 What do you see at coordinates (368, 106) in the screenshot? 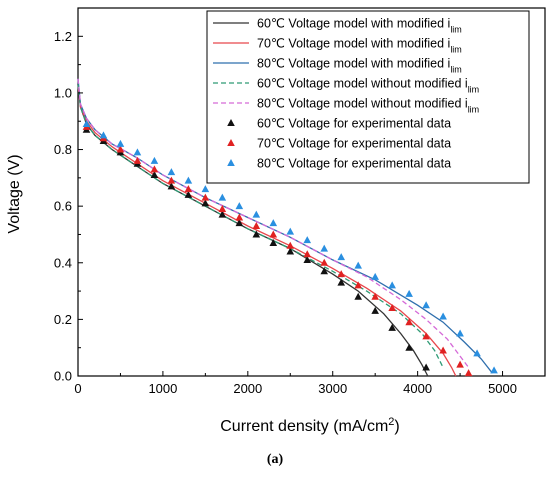
I see `legend-entry: 80℃ Voltage model without modified ilim` at bounding box center [368, 106].